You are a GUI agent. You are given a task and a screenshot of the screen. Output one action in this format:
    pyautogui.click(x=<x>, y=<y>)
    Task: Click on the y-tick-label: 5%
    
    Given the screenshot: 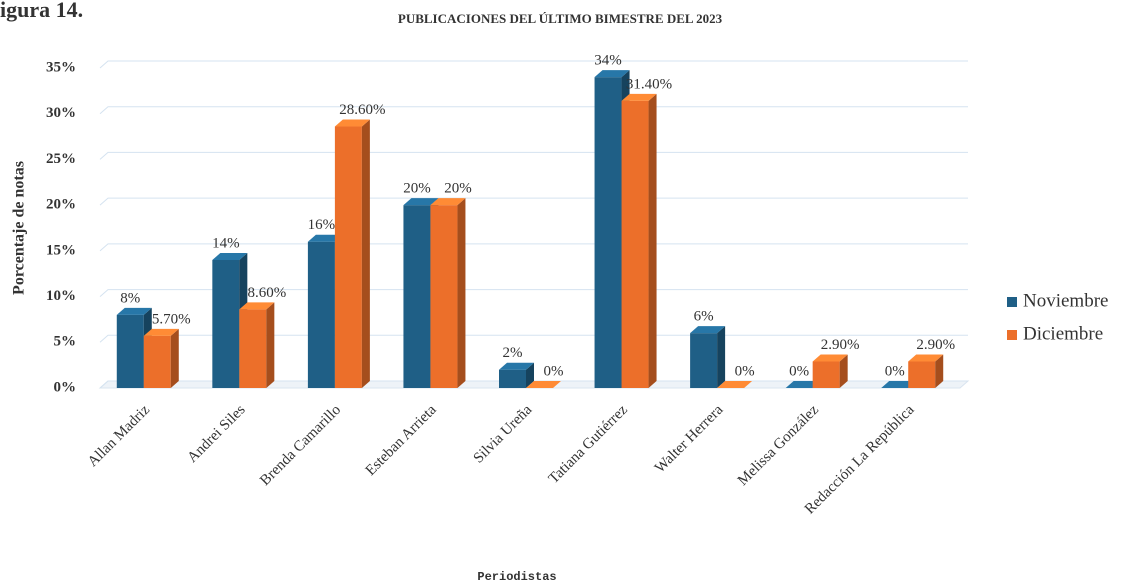 What is the action you would take?
    pyautogui.click(x=65, y=342)
    